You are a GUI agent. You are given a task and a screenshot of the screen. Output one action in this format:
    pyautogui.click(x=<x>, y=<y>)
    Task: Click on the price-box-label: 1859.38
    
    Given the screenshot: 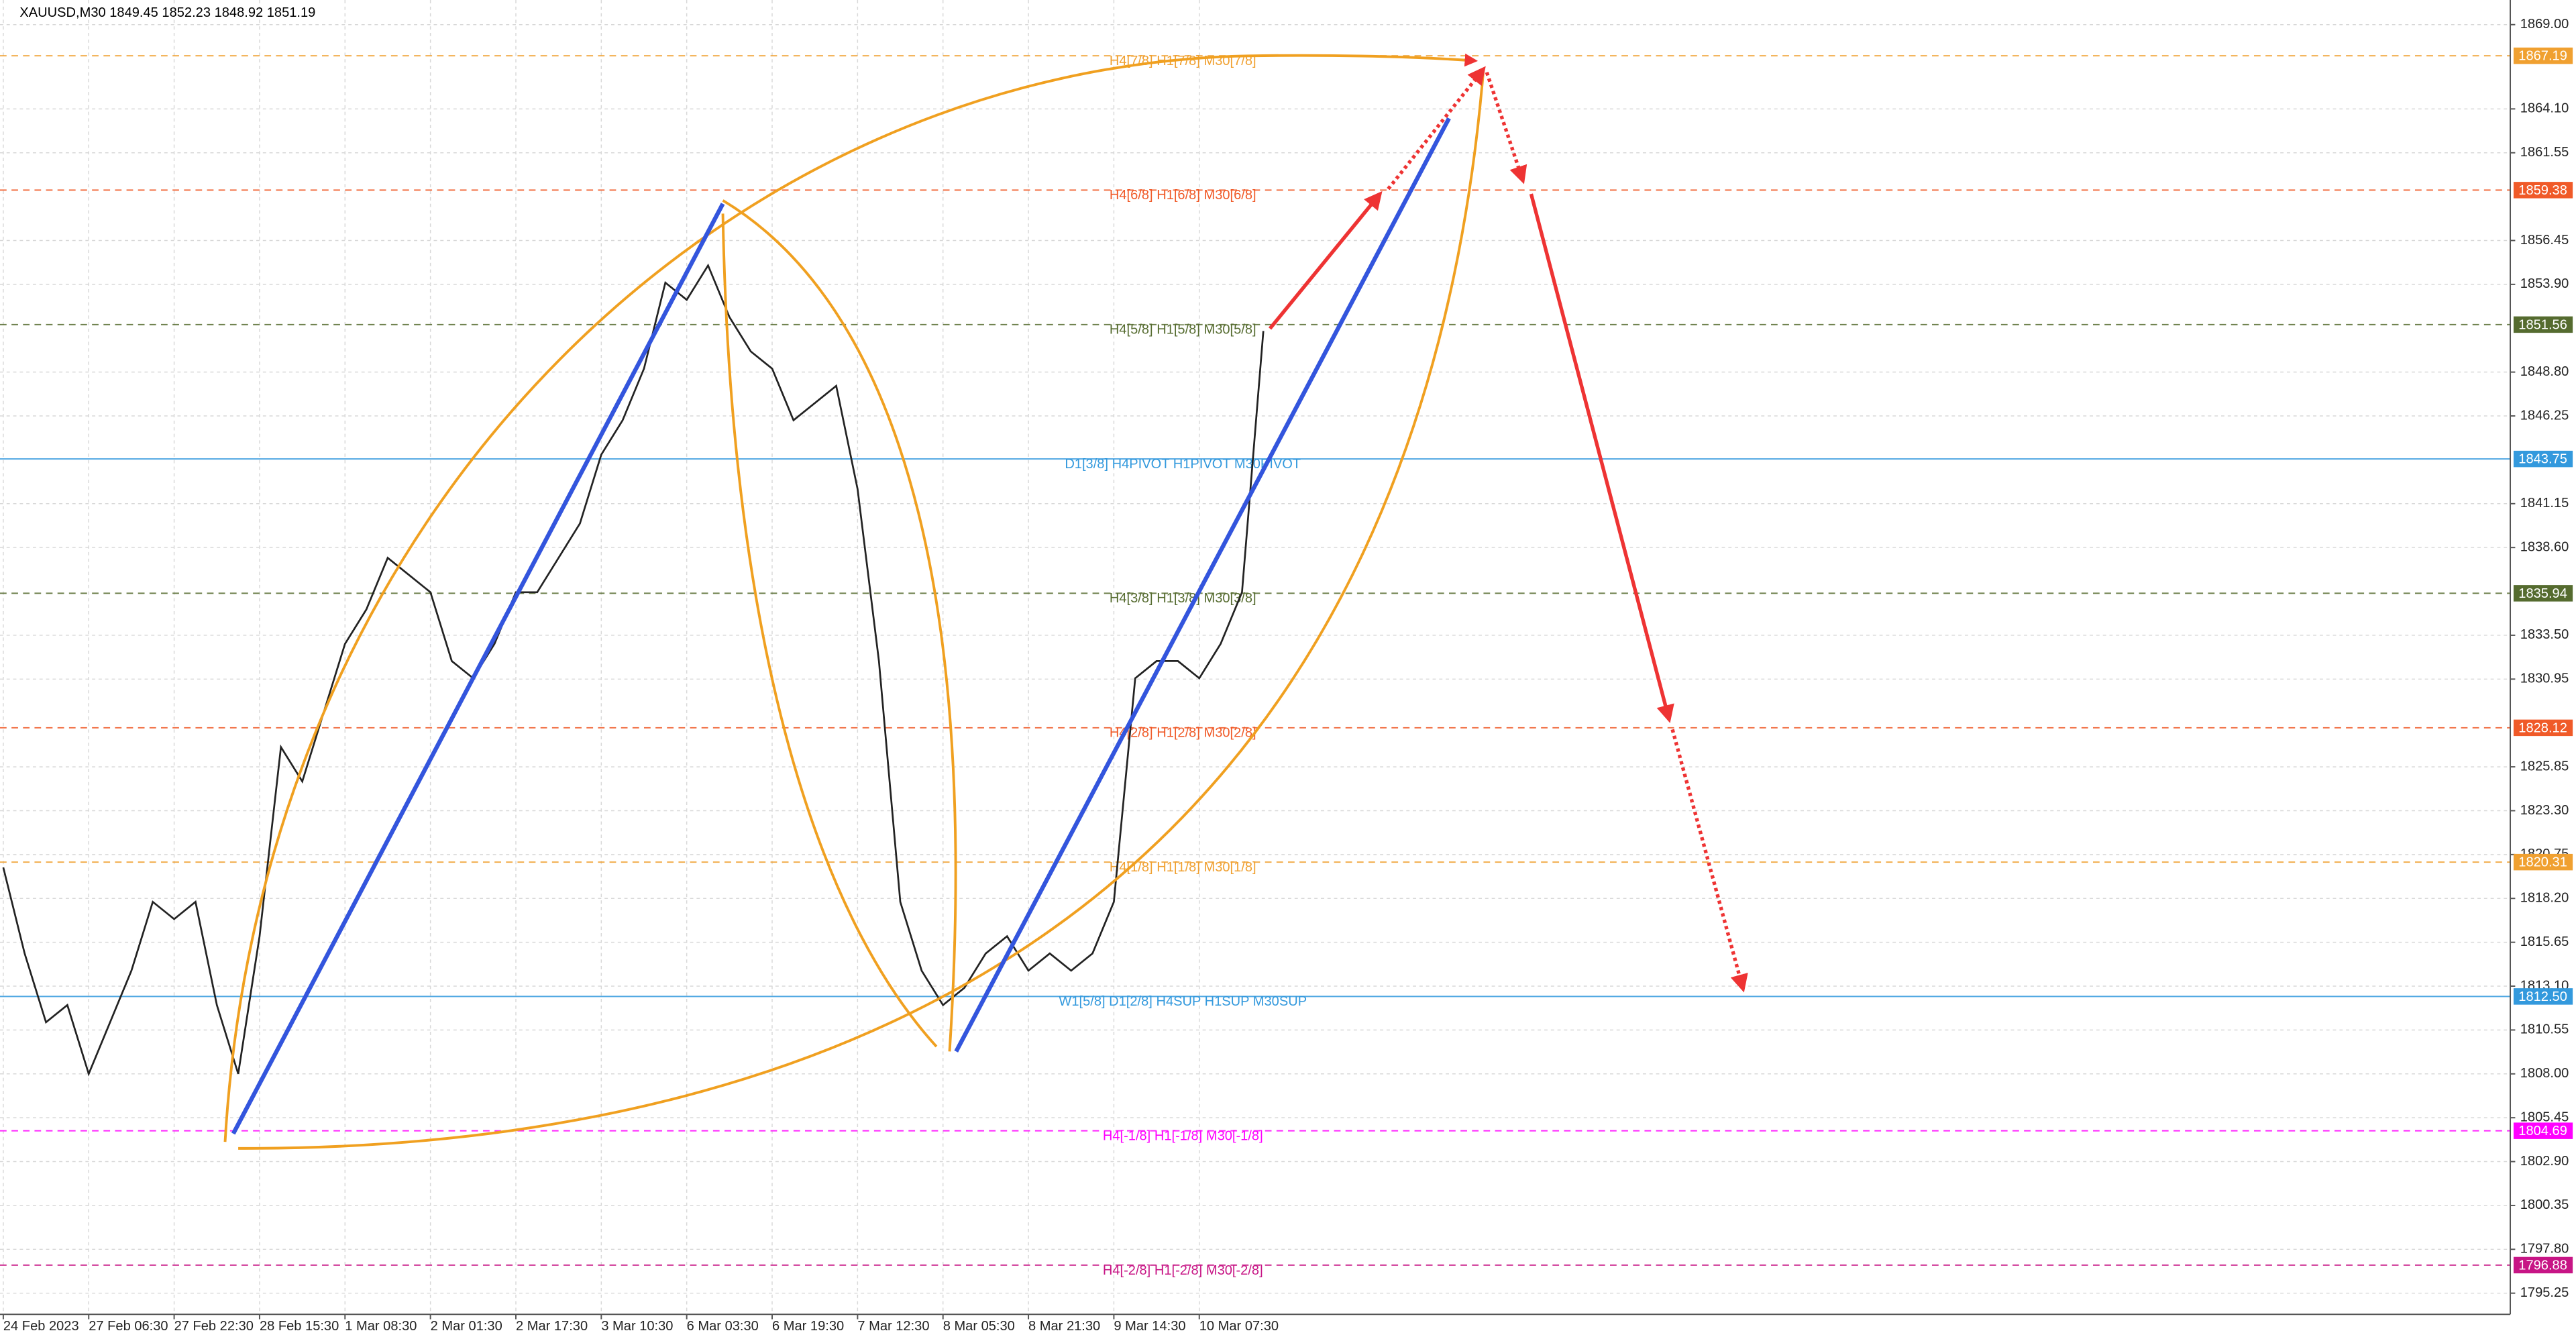 What is the action you would take?
    pyautogui.click(x=2542, y=190)
    